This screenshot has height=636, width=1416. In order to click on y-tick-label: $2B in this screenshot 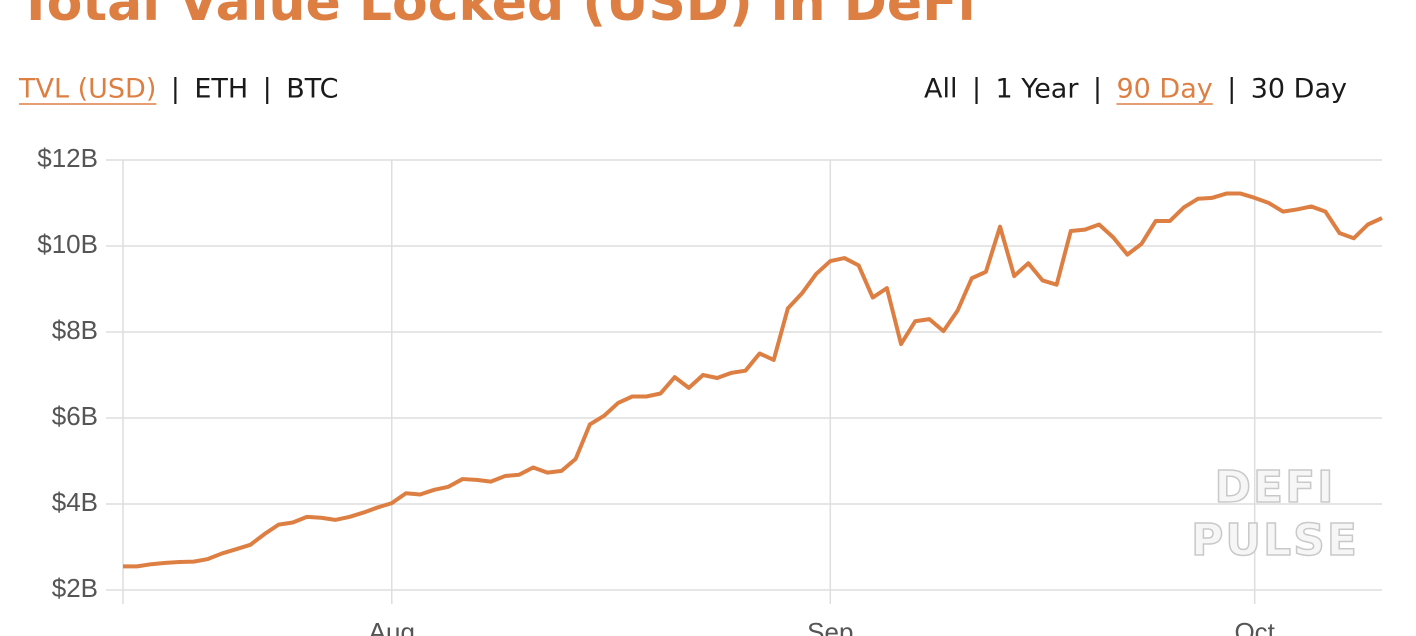, I will do `click(75, 588)`.